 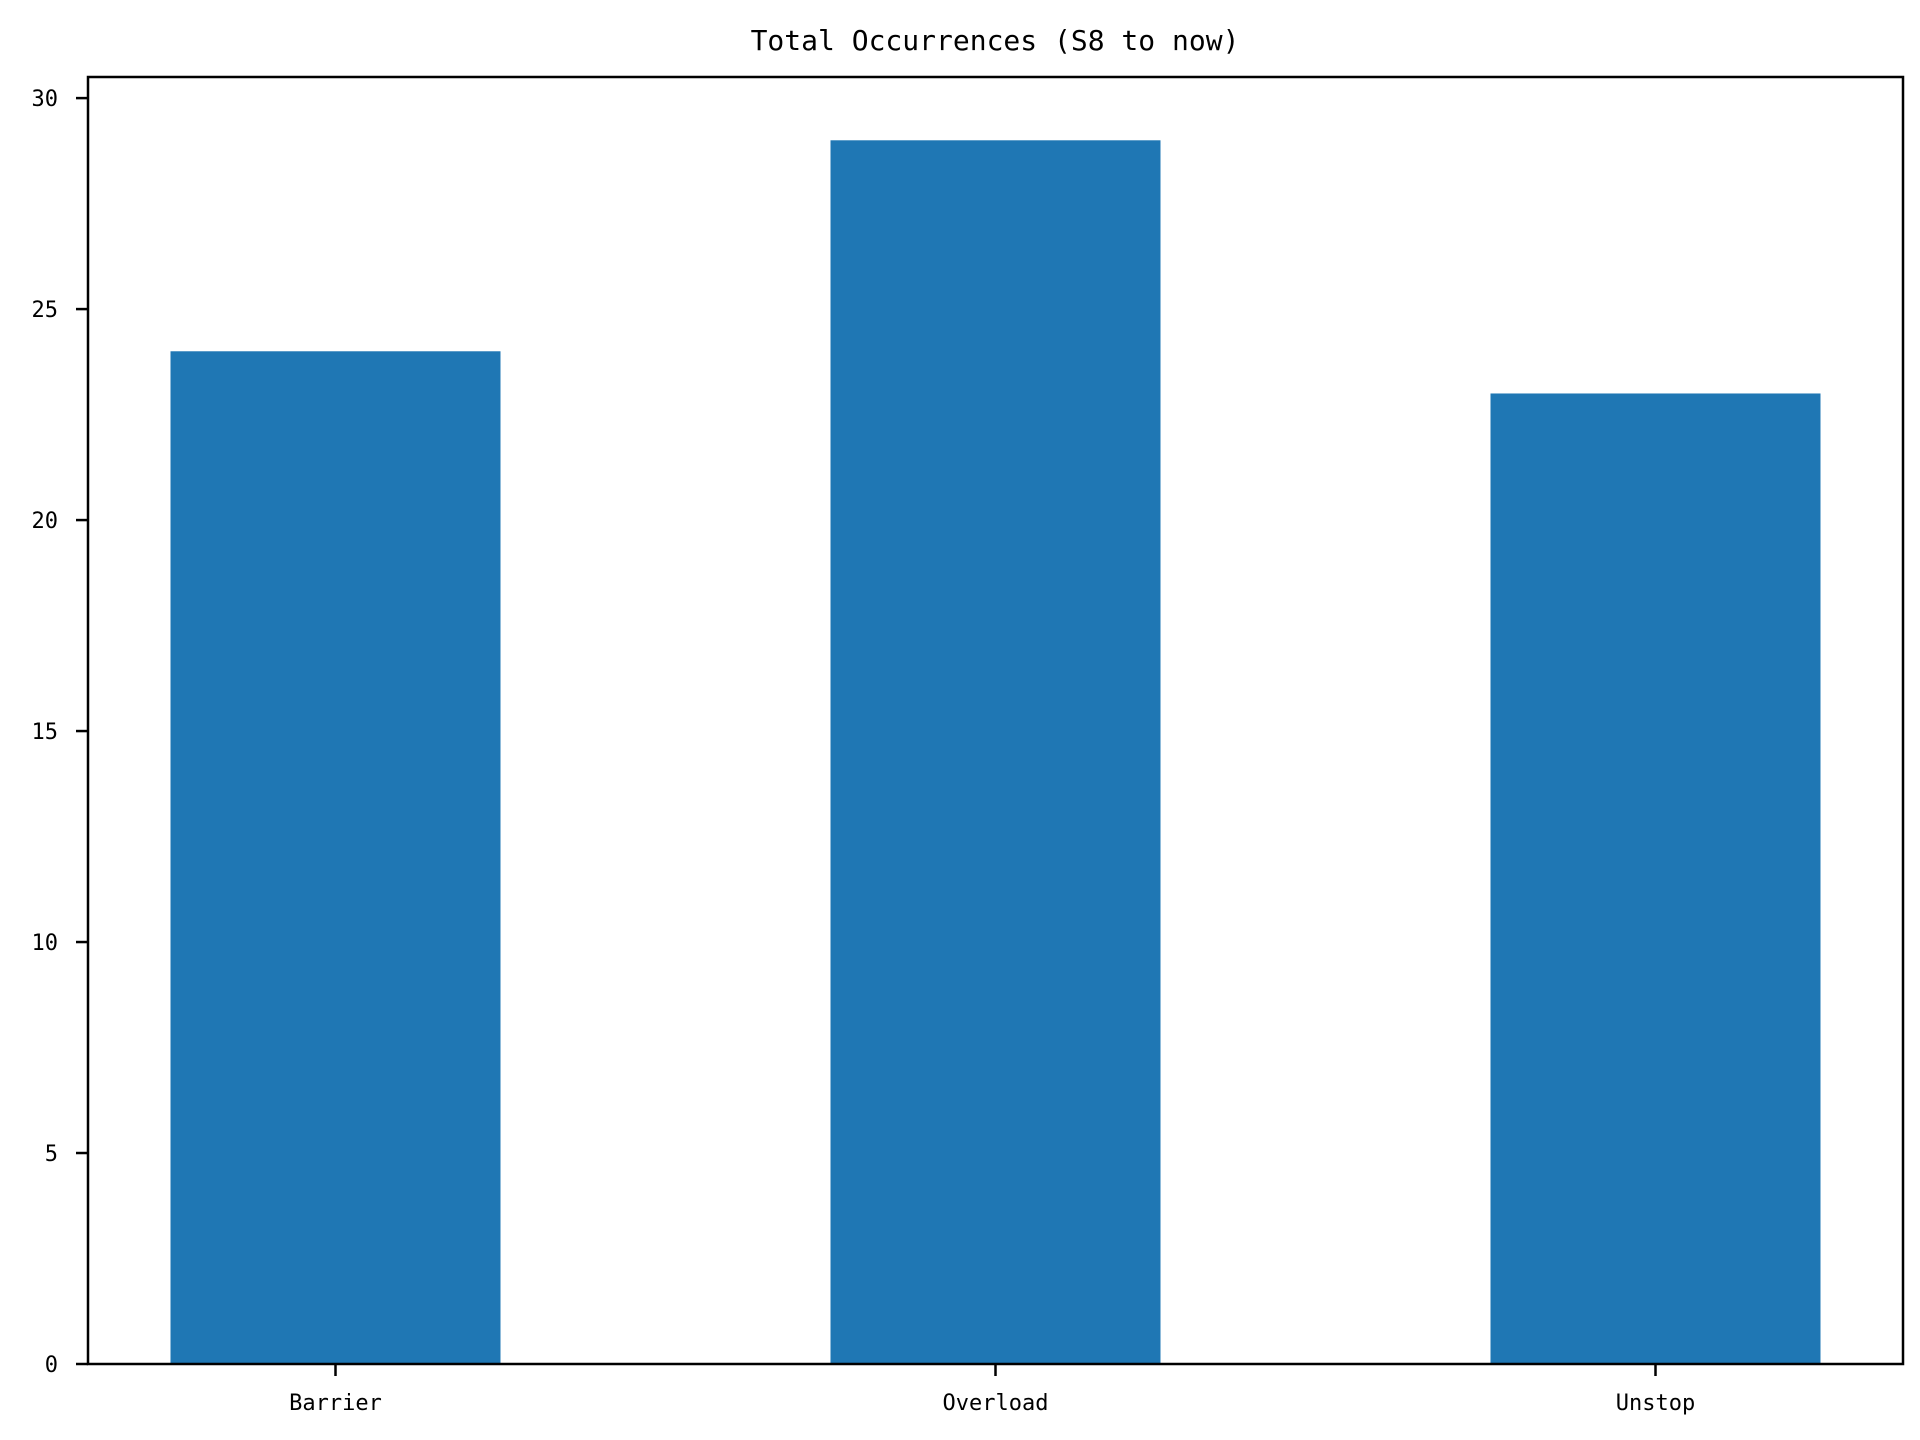 What do you see at coordinates (992, 1390) in the screenshot?
I see `x-axis: Barrier Overload Unstop` at bounding box center [992, 1390].